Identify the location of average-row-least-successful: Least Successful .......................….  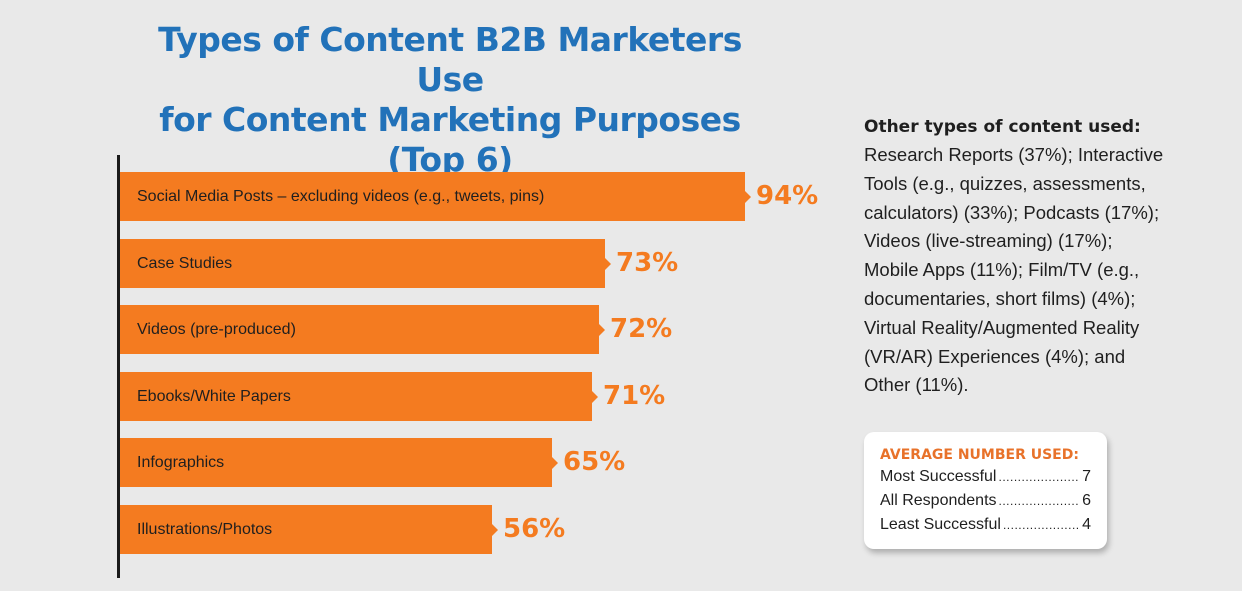
(985, 525).